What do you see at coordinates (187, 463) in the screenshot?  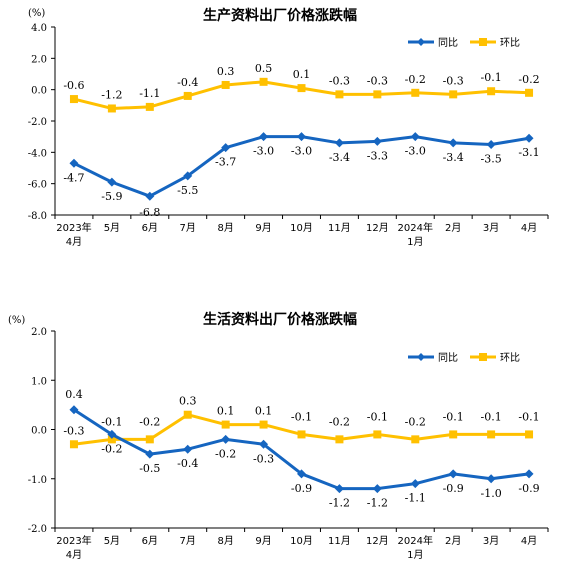 I see `data-label-yoy: -0.4` at bounding box center [187, 463].